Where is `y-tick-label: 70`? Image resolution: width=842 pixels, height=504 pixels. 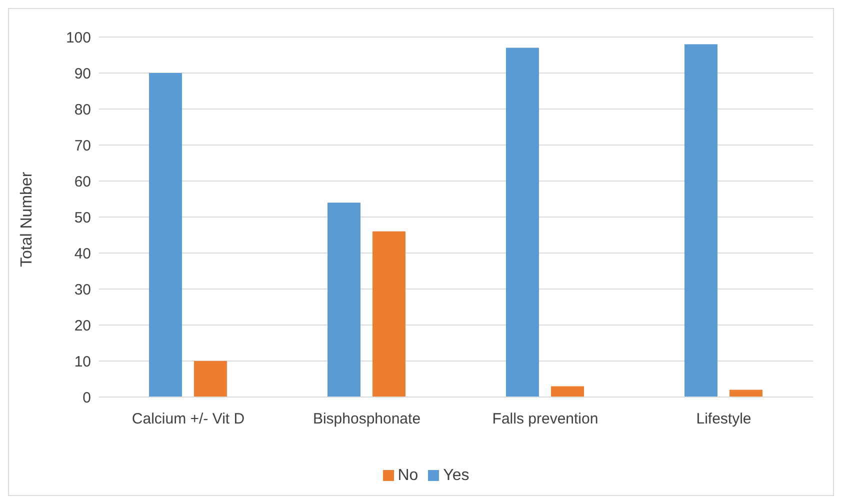
y-tick-label: 70 is located at coordinates (82, 145).